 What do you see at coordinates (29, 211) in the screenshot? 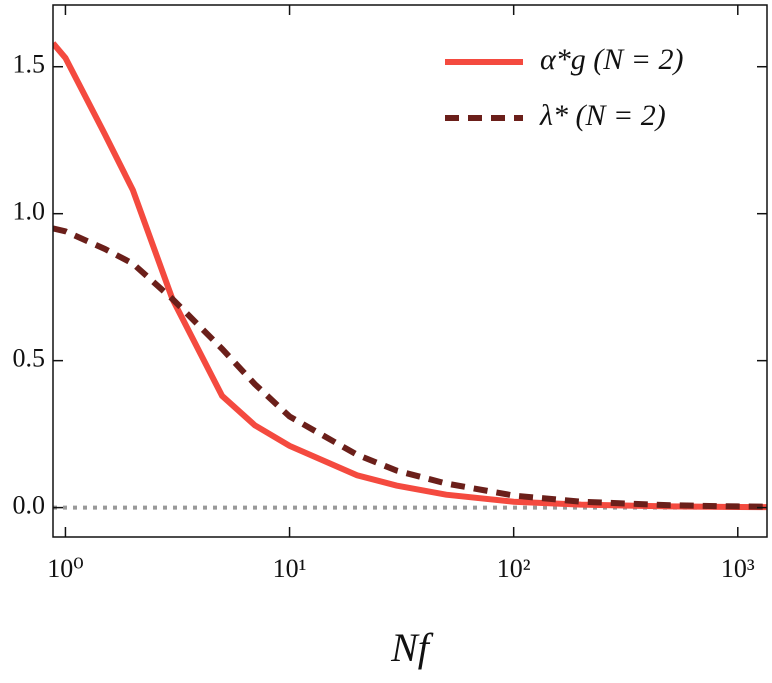
I see `y-tick-label: 1.0` at bounding box center [29, 211].